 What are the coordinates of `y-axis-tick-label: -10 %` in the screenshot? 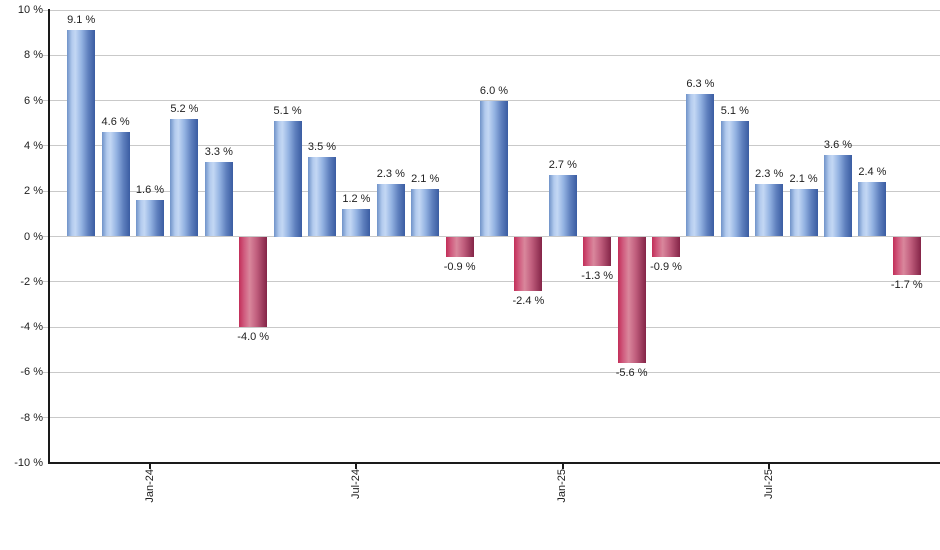 It's located at (28, 463).